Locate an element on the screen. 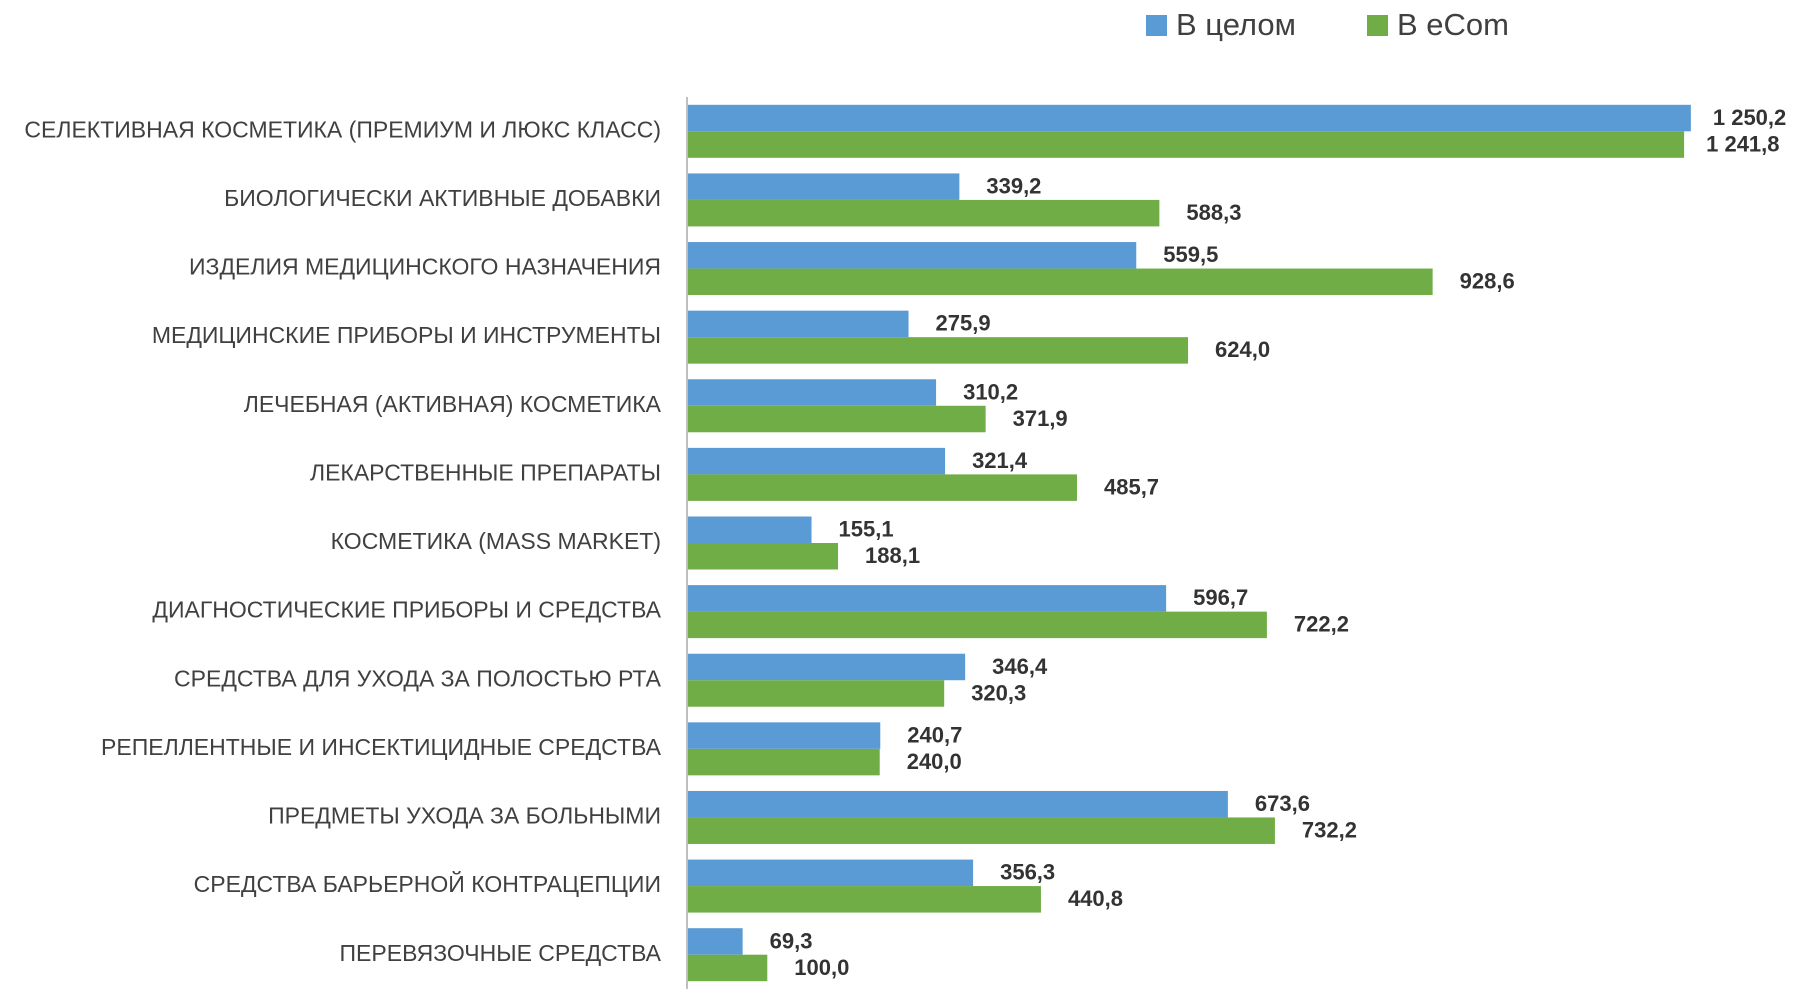 This screenshot has width=1803, height=989. data-label: 240,7 is located at coordinates (934, 734).